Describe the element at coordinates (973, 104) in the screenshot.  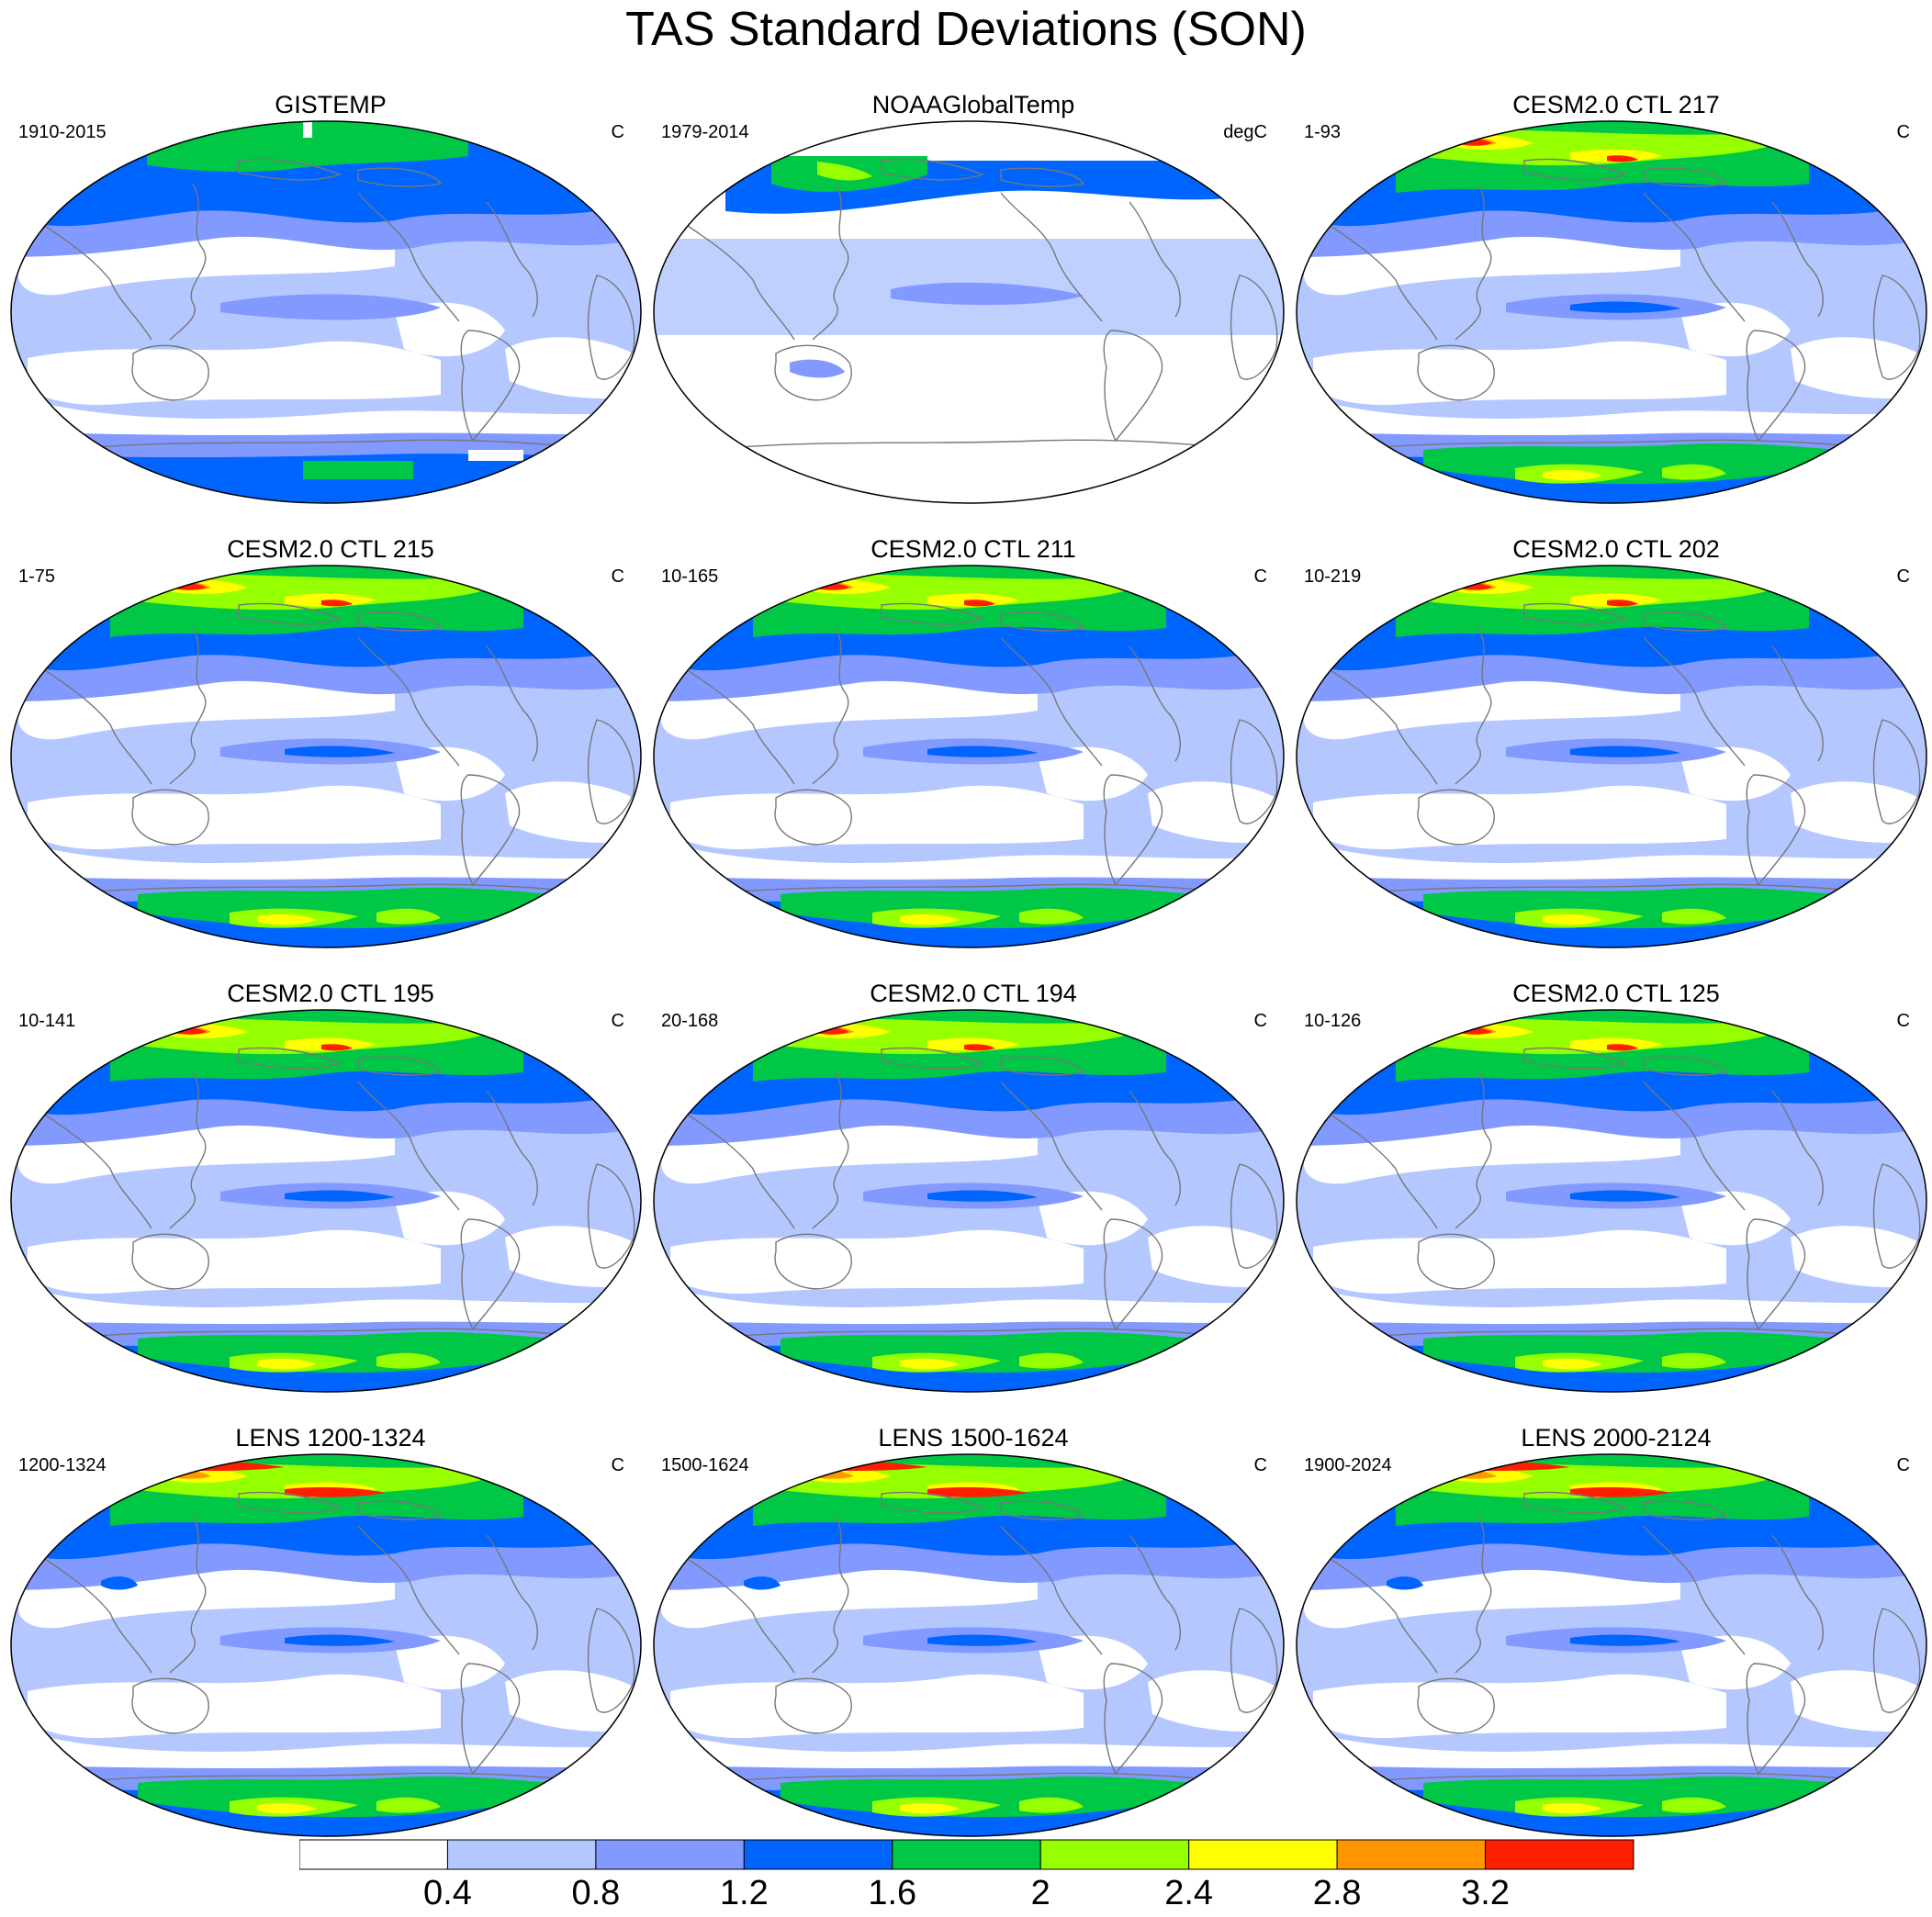
I see `panel-title: NOAAGlobalTemp` at that location.